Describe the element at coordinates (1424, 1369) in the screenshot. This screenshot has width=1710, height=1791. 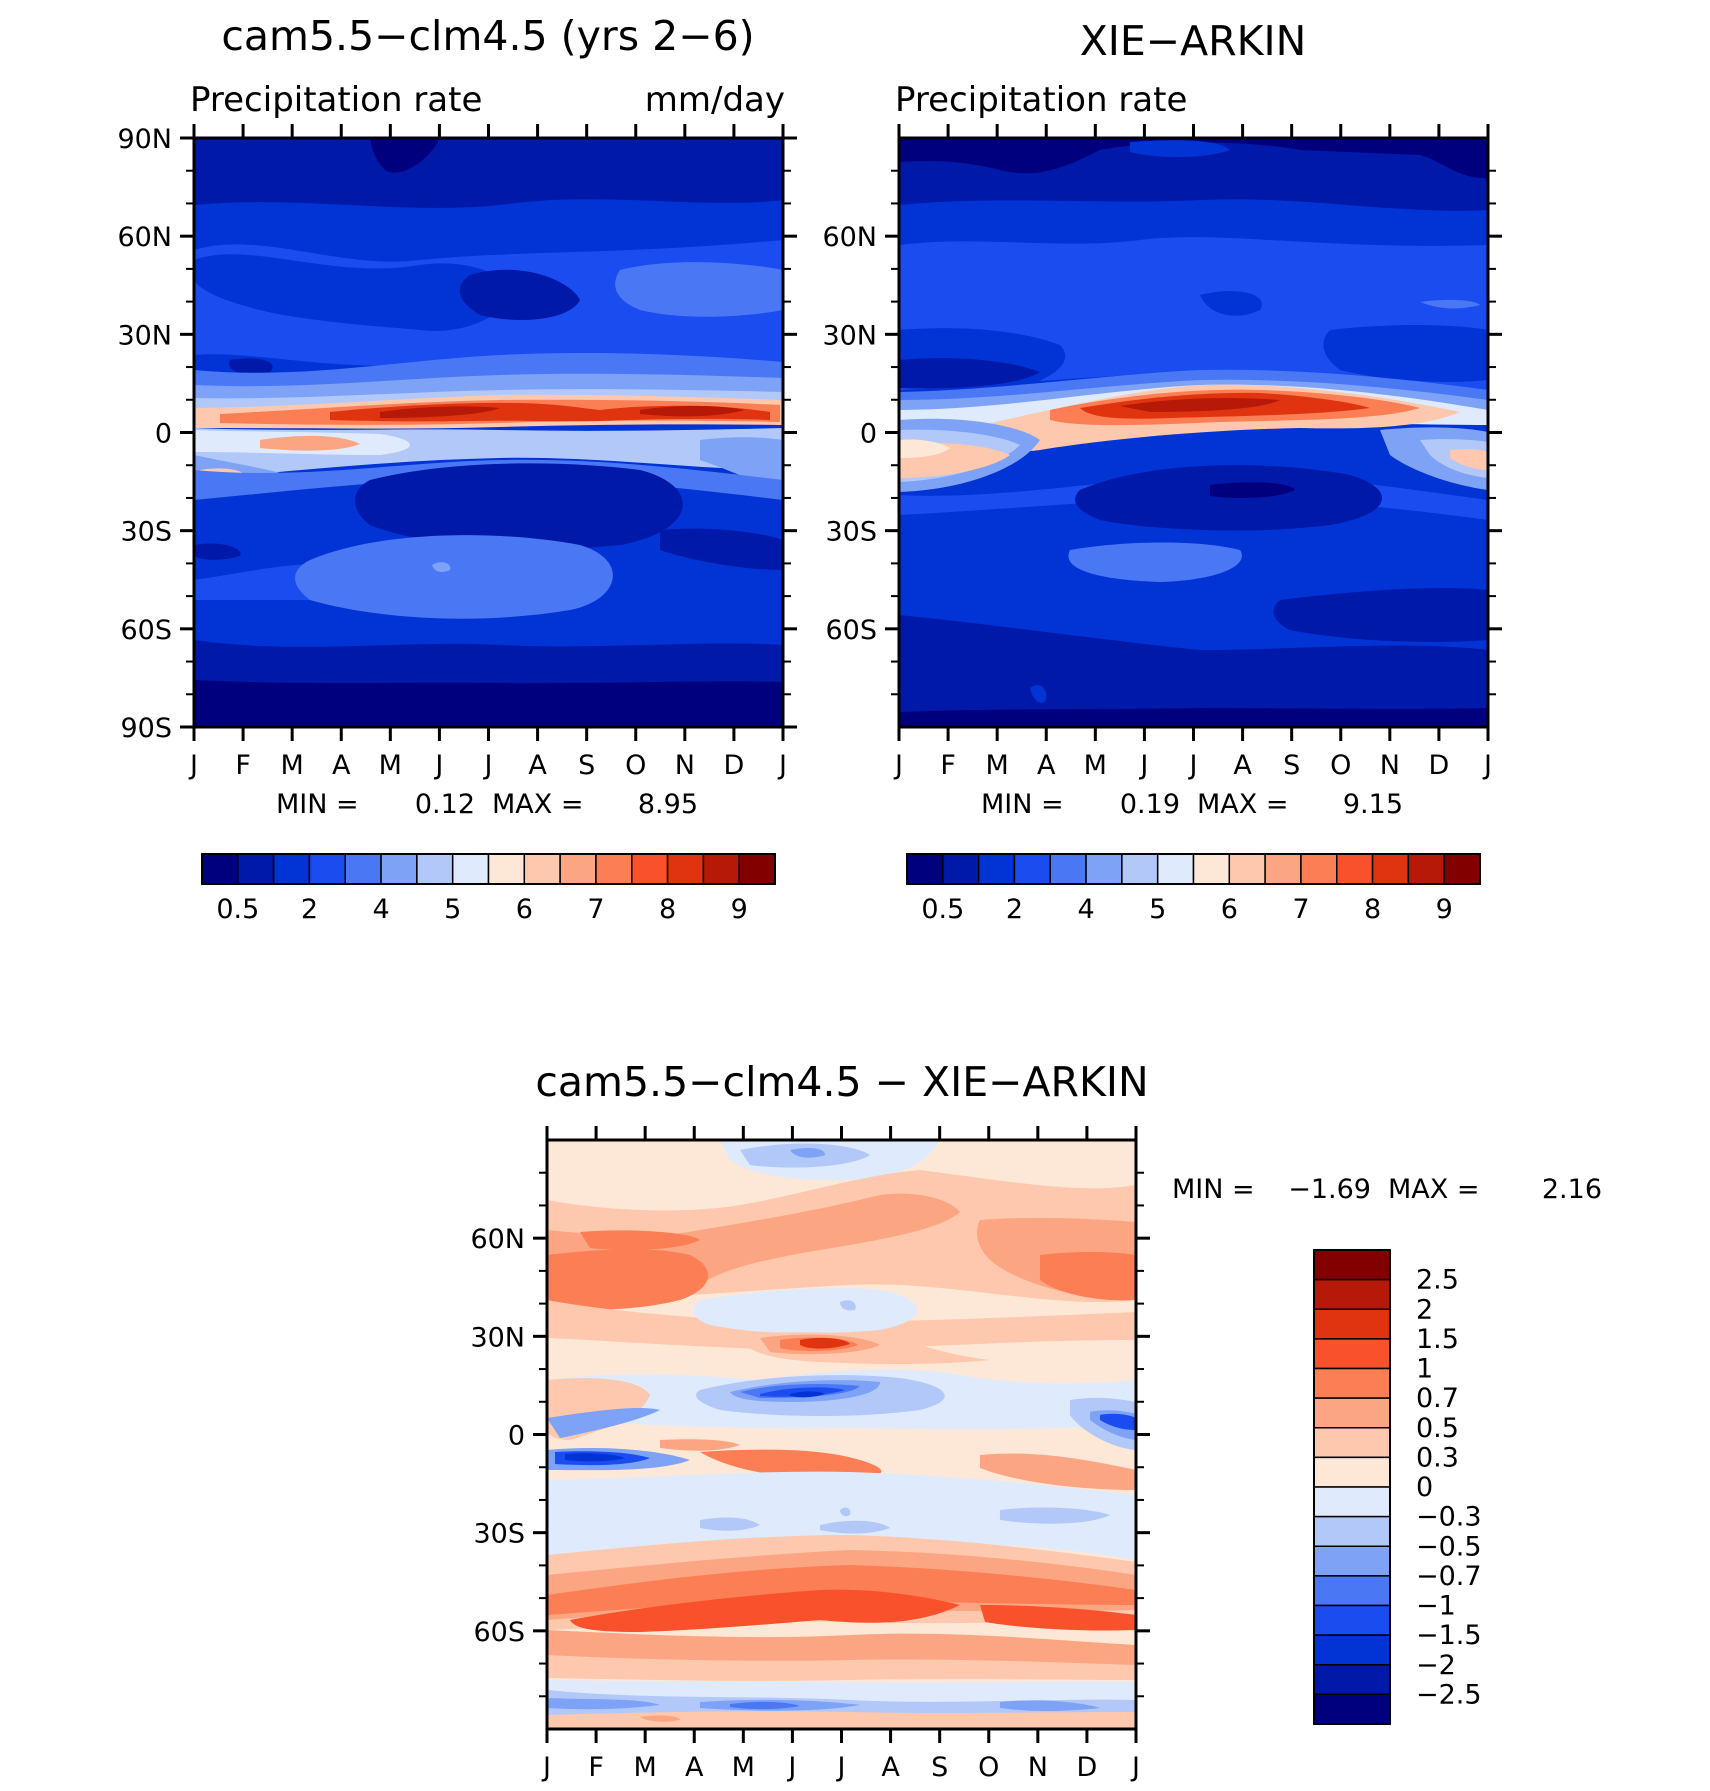
I see `colorbar-label: 1` at that location.